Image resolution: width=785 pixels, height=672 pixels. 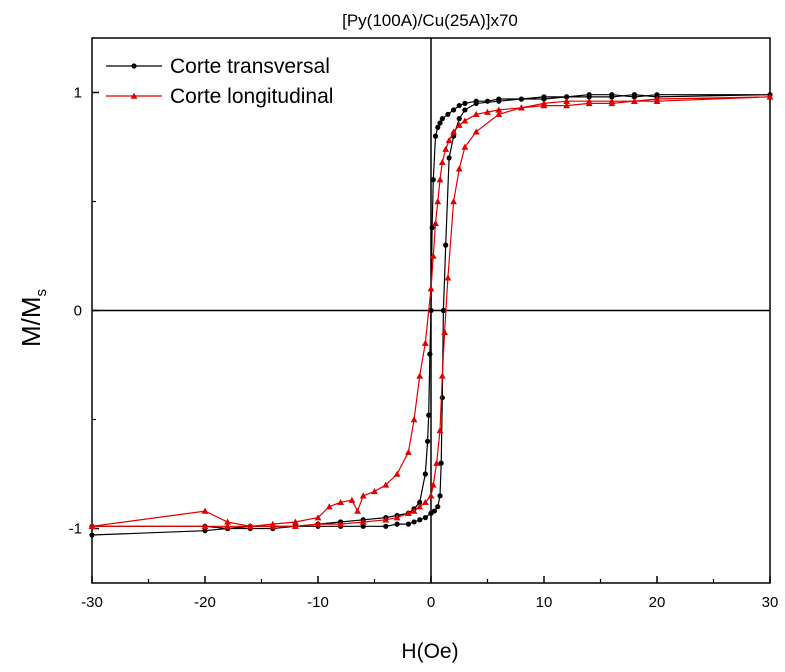 I want to click on y-axis-label: M/Ms, so click(x=33, y=318).